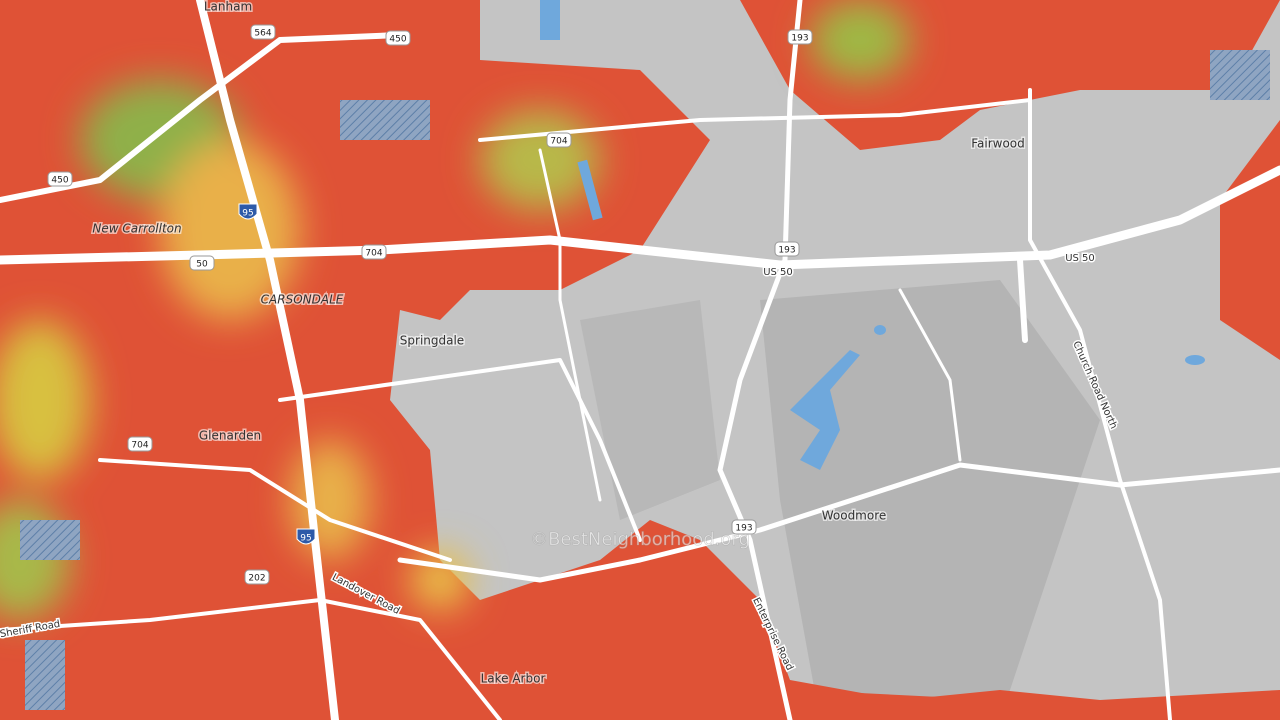  Describe the element at coordinates (640, 539) in the screenshot. I see `watermark: ©BestNeighborhood.org` at that location.